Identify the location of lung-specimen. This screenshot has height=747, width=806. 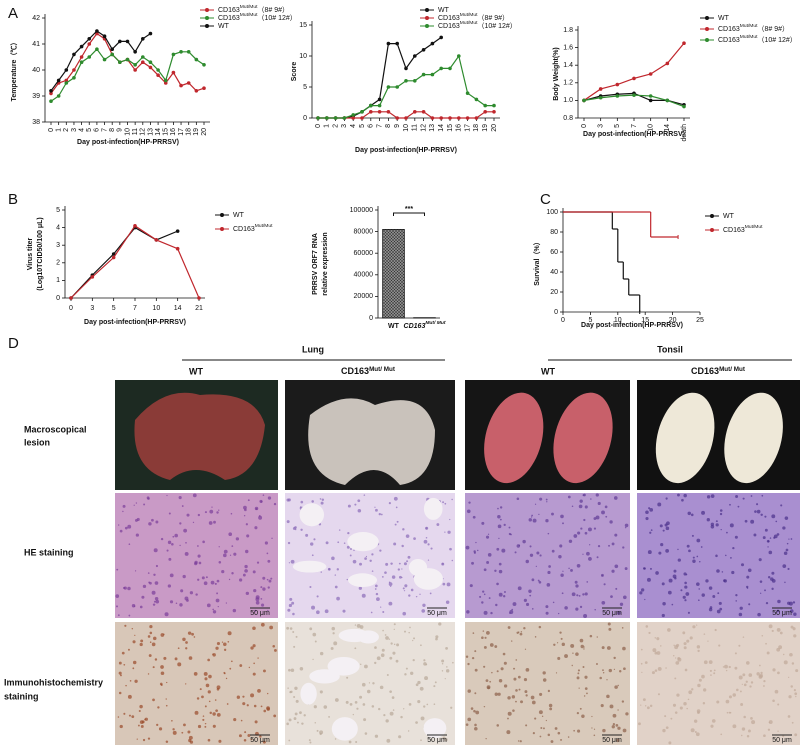
(371, 441).